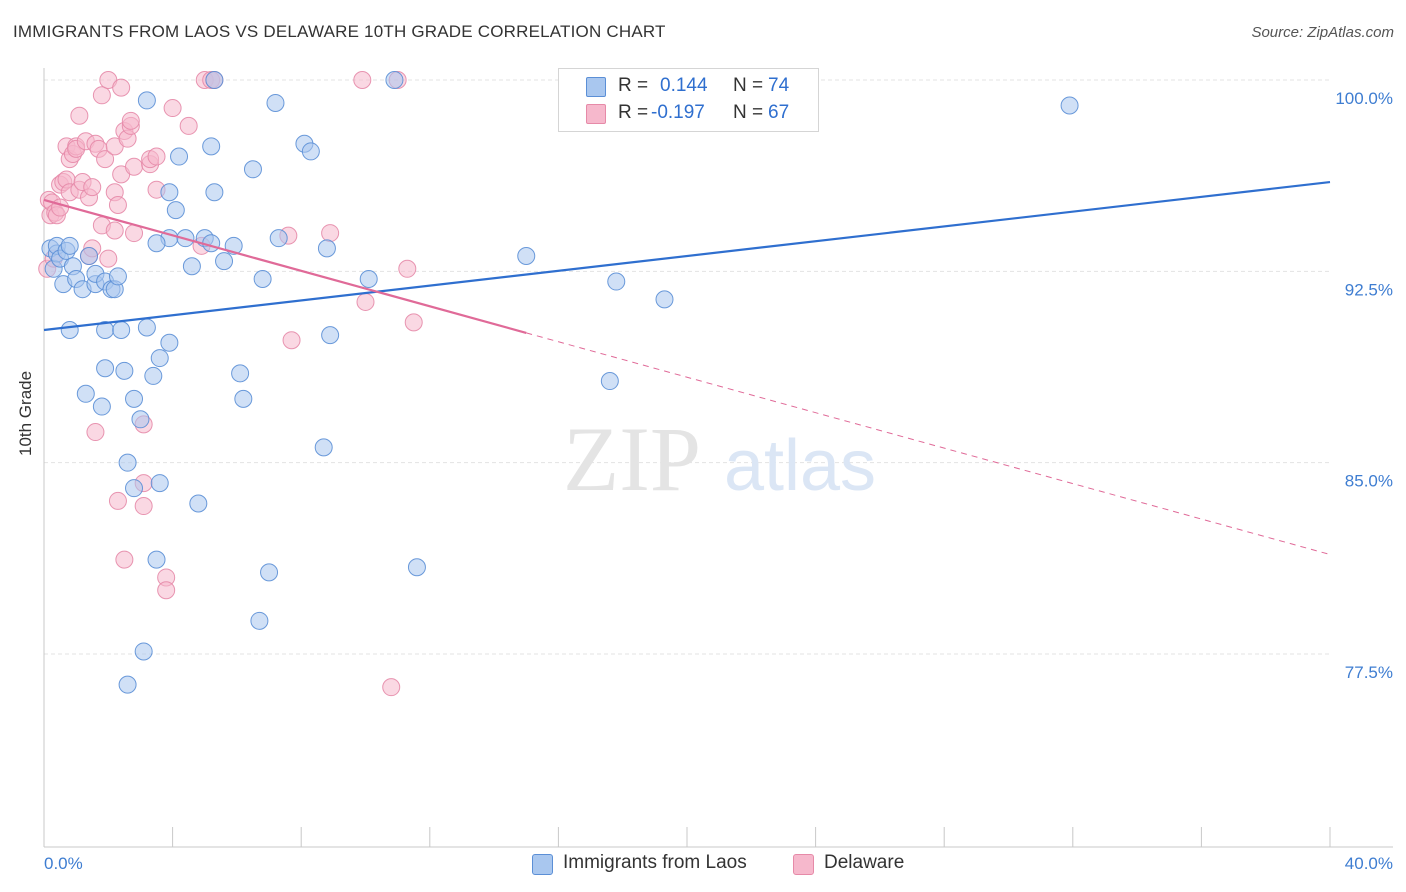 This screenshot has width=1406, height=892. What do you see at coordinates (928, 443) in the screenshot?
I see `delaware-trend-extension` at bounding box center [928, 443].